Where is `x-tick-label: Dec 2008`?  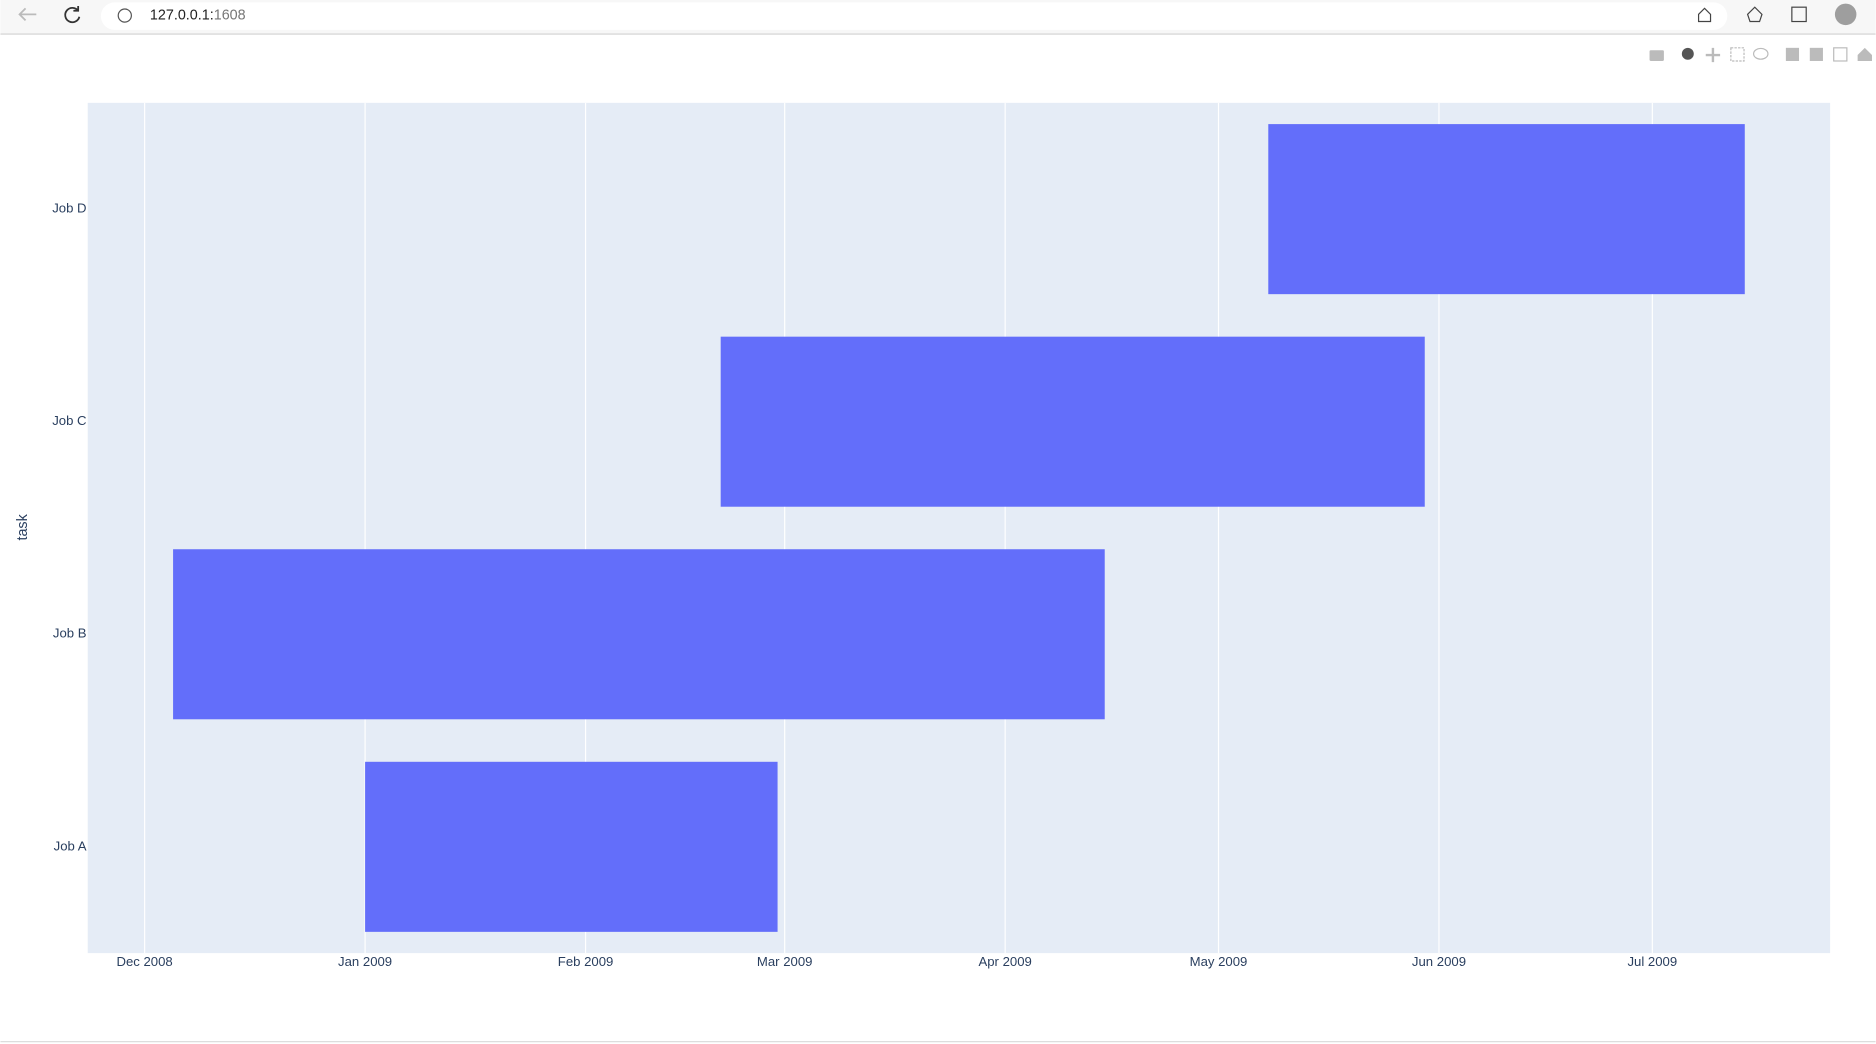 x-tick-label: Dec 2008 is located at coordinates (144, 961).